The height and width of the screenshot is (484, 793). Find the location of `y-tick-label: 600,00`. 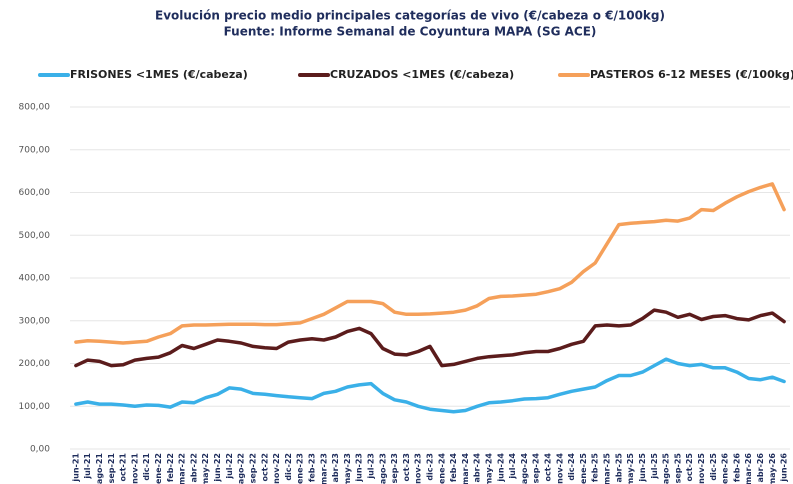

y-tick-label: 600,00 is located at coordinates (35, 193).